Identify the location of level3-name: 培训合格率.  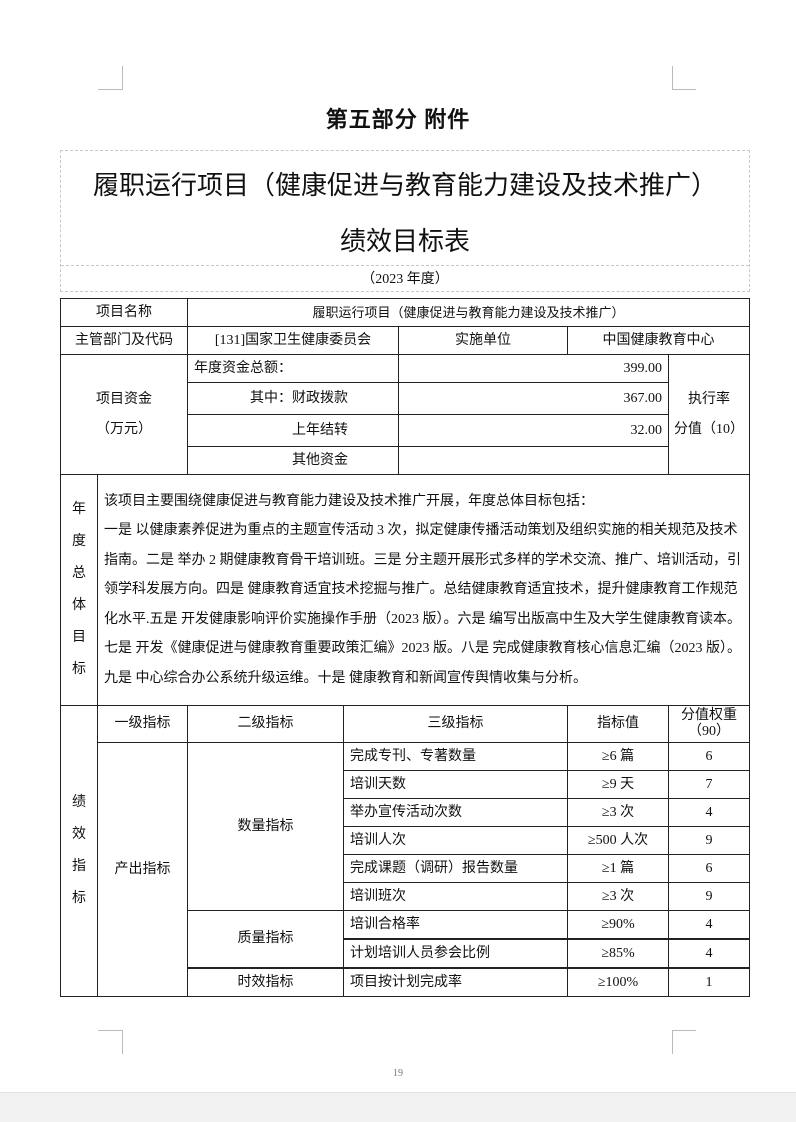
(455, 925).